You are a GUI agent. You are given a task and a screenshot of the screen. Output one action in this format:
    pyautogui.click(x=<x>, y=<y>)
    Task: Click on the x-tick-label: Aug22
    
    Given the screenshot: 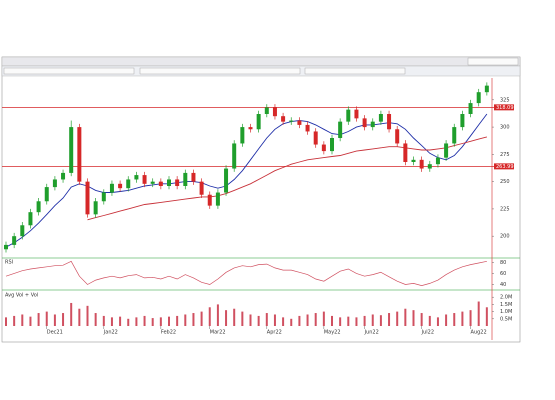 What is the action you would take?
    pyautogui.click(x=479, y=333)
    